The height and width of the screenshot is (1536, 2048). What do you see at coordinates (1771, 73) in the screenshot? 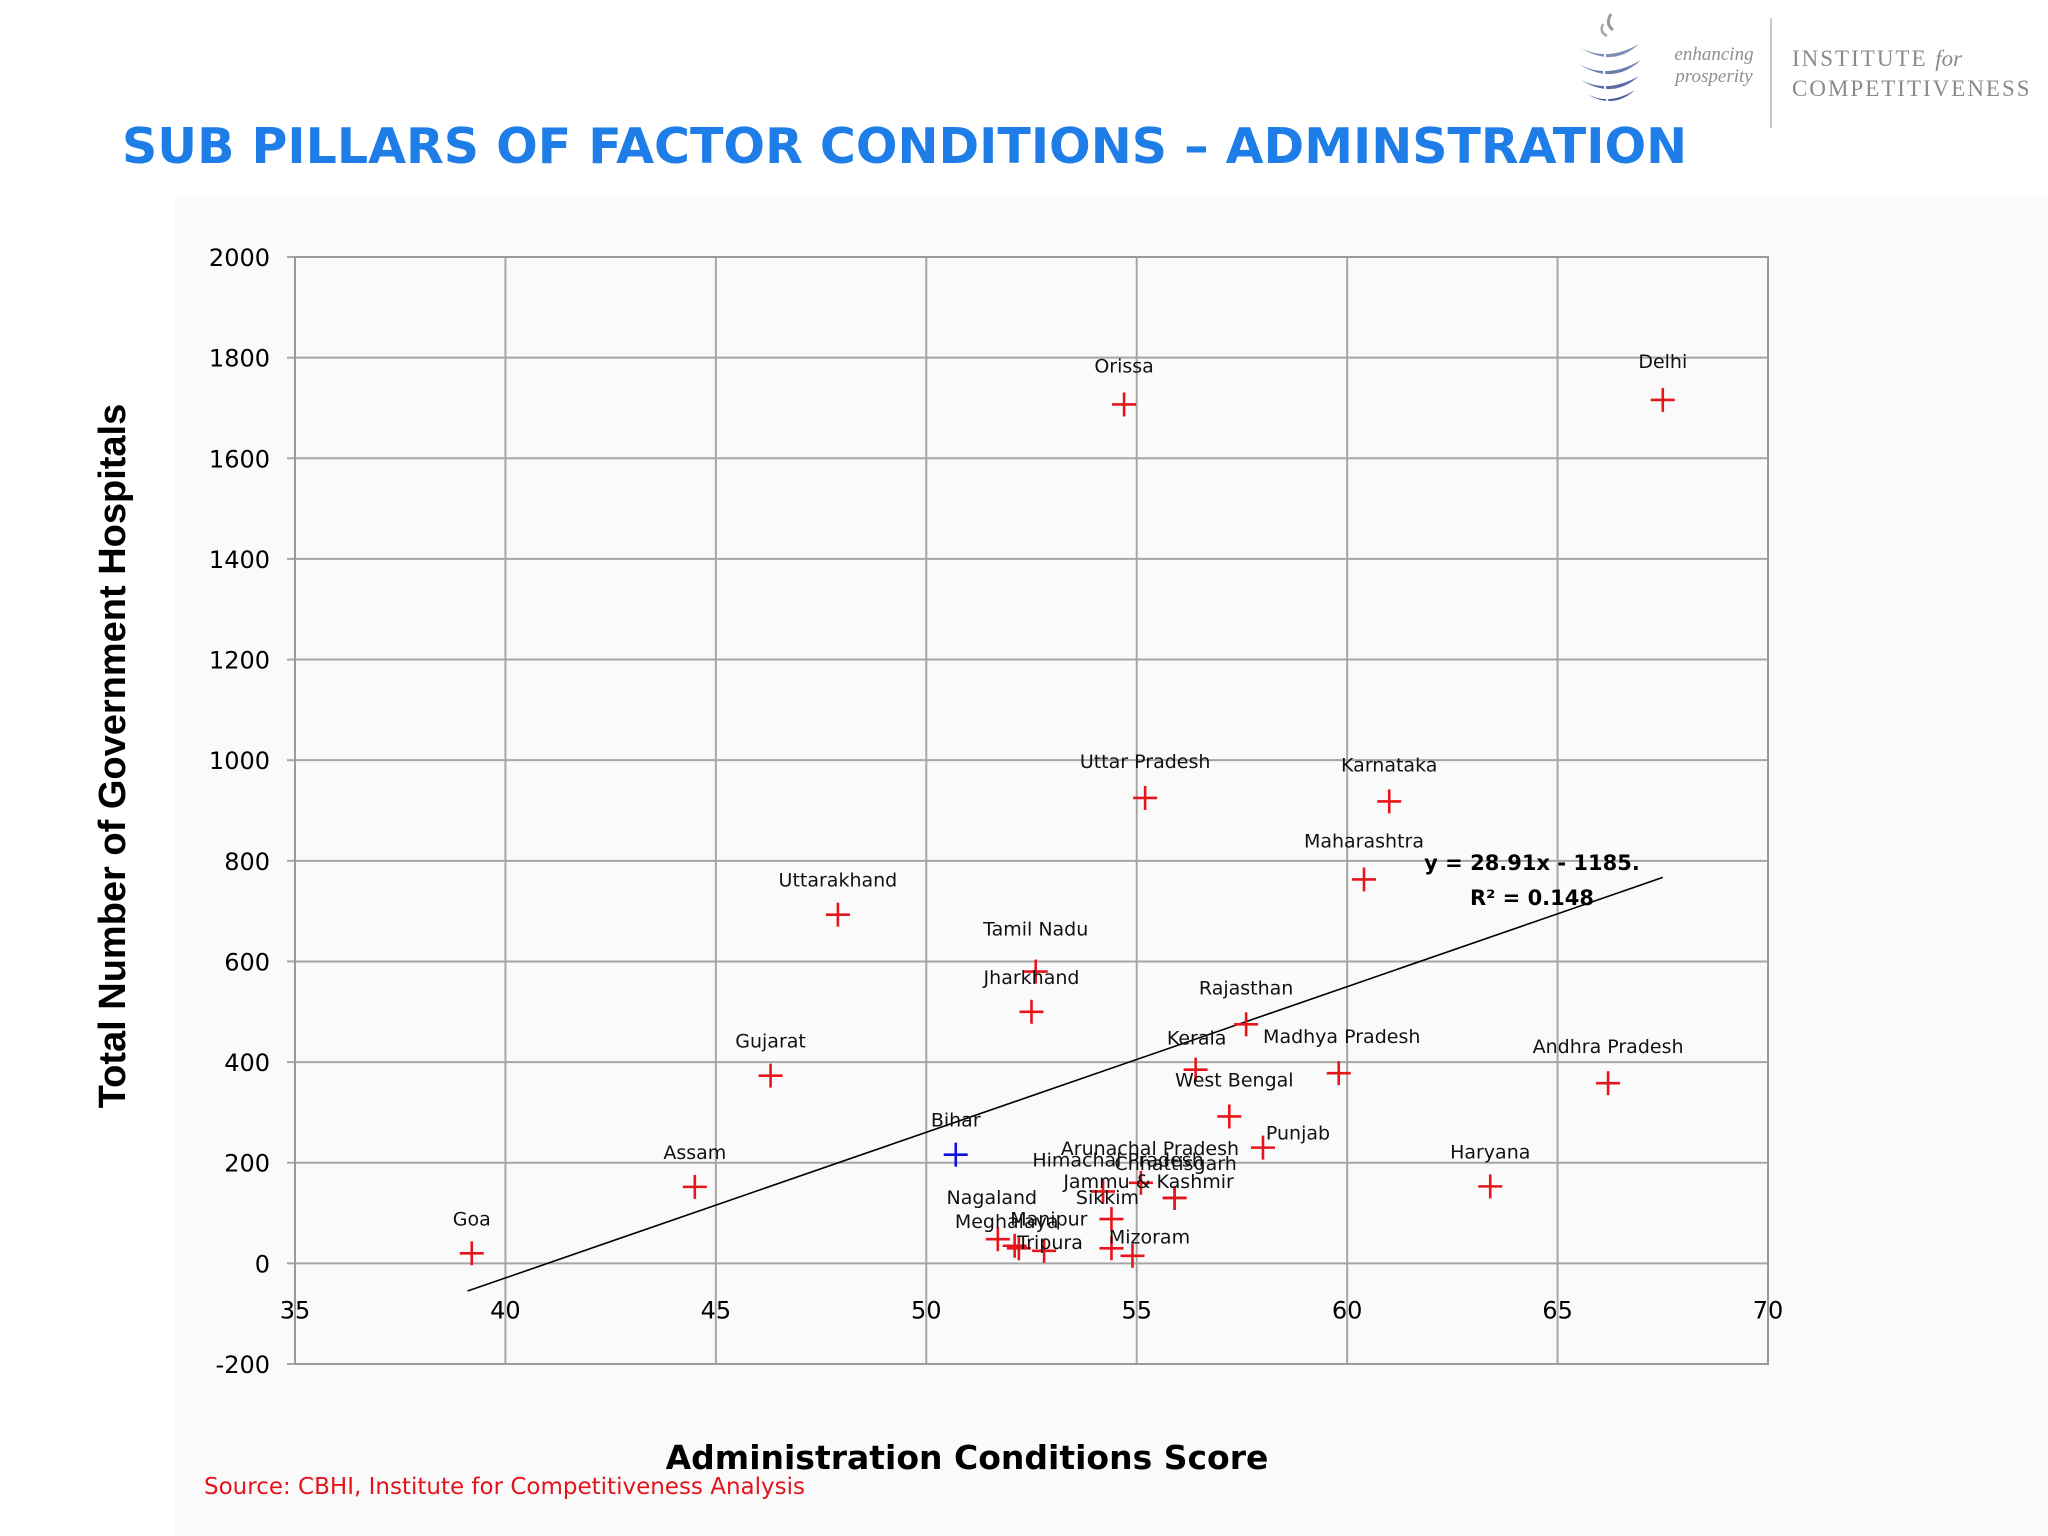
I see `logo-divider` at bounding box center [1771, 73].